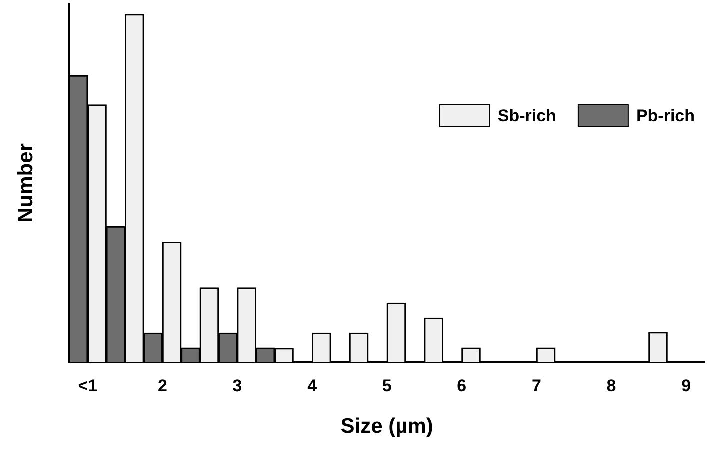  Describe the element at coordinates (387, 386) in the screenshot. I see `x-tick-label: 5` at that location.